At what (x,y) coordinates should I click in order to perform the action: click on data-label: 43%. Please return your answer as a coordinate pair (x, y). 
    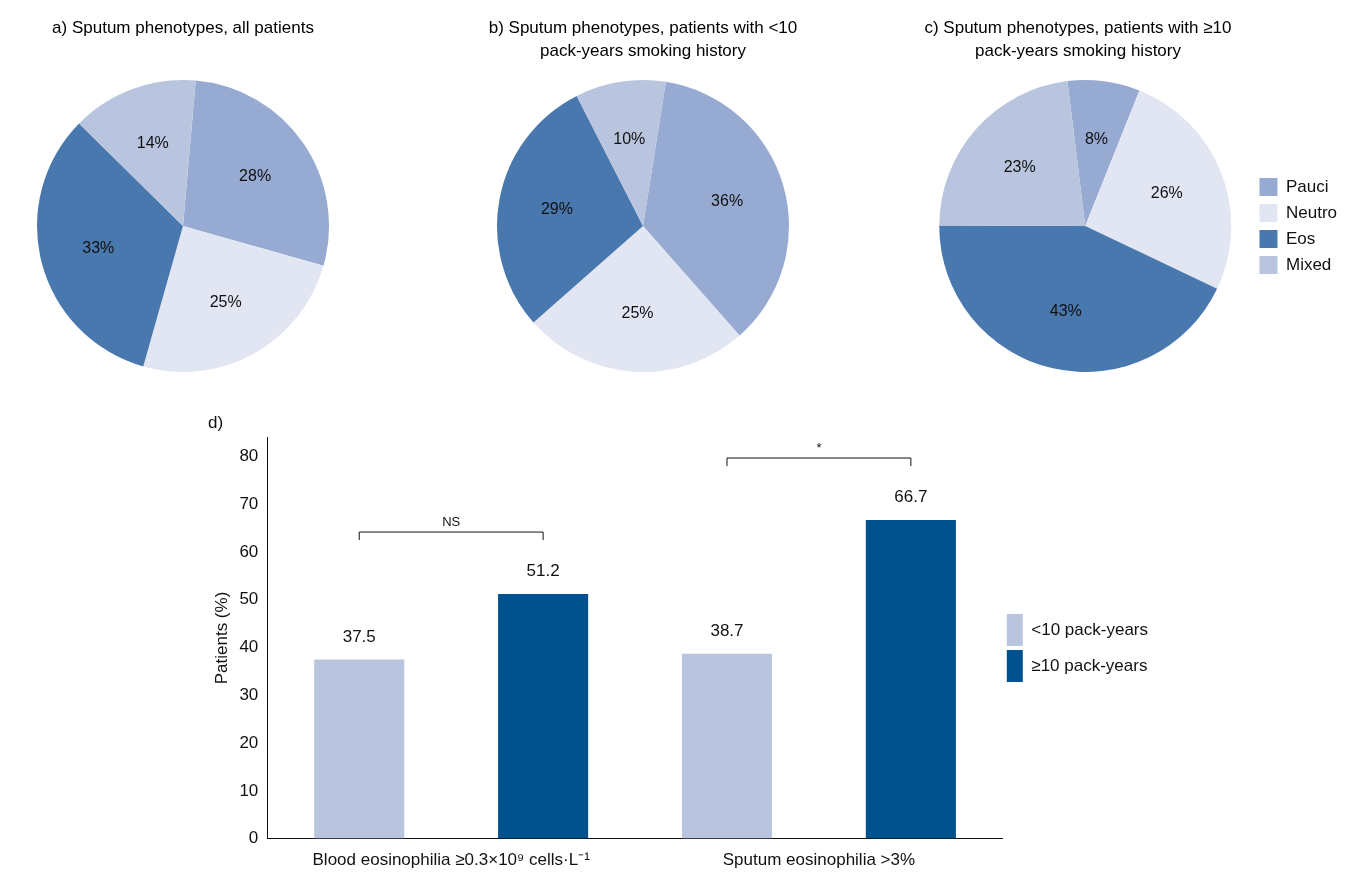
    Looking at the image, I should click on (1065, 310).